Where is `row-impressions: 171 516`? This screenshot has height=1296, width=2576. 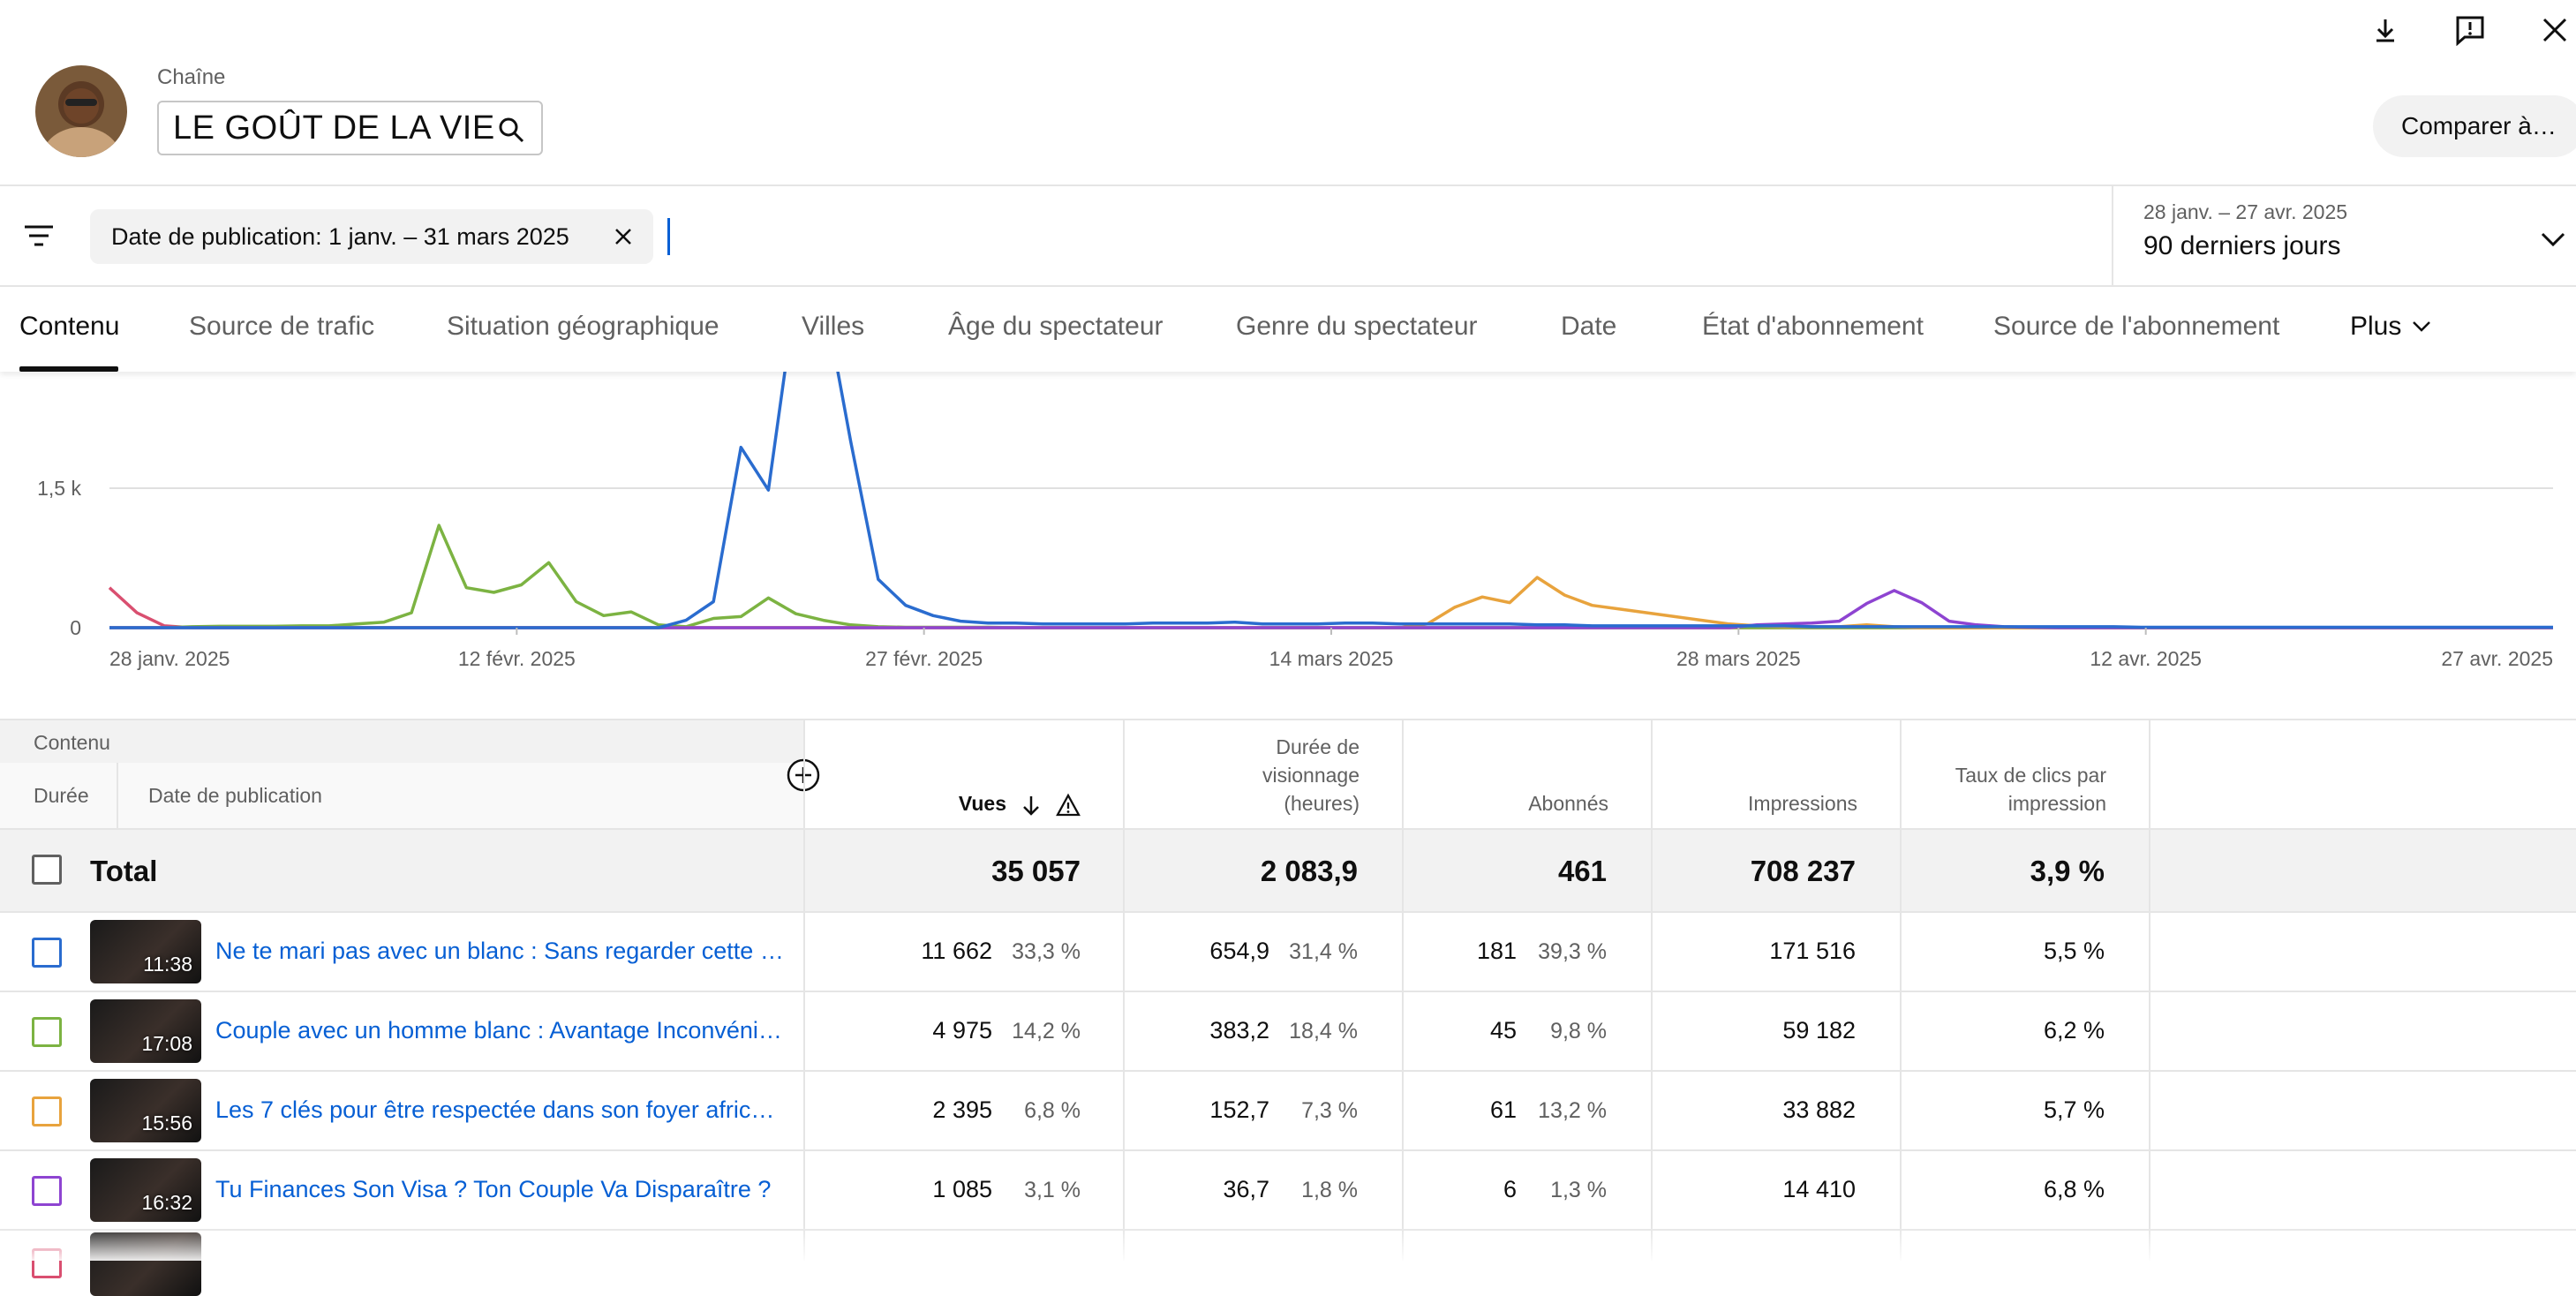 row-impressions: 171 516 is located at coordinates (1813, 951).